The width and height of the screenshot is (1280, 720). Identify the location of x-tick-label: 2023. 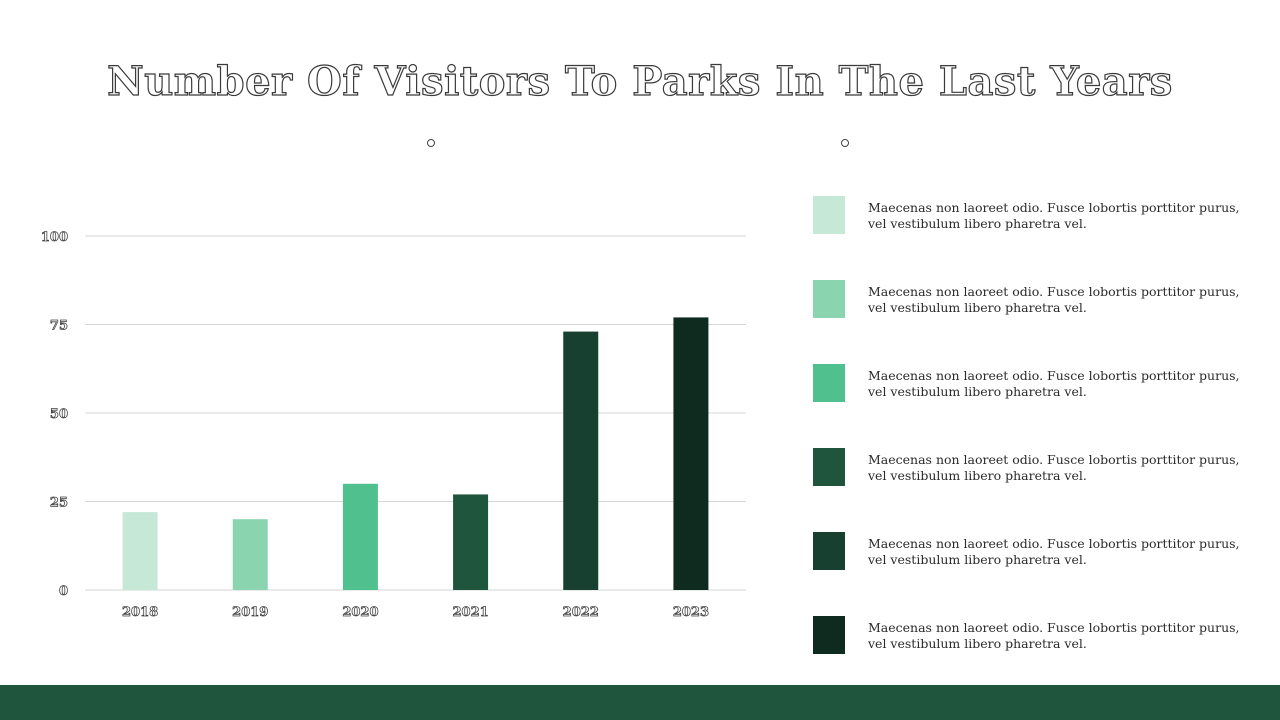
(691, 612).